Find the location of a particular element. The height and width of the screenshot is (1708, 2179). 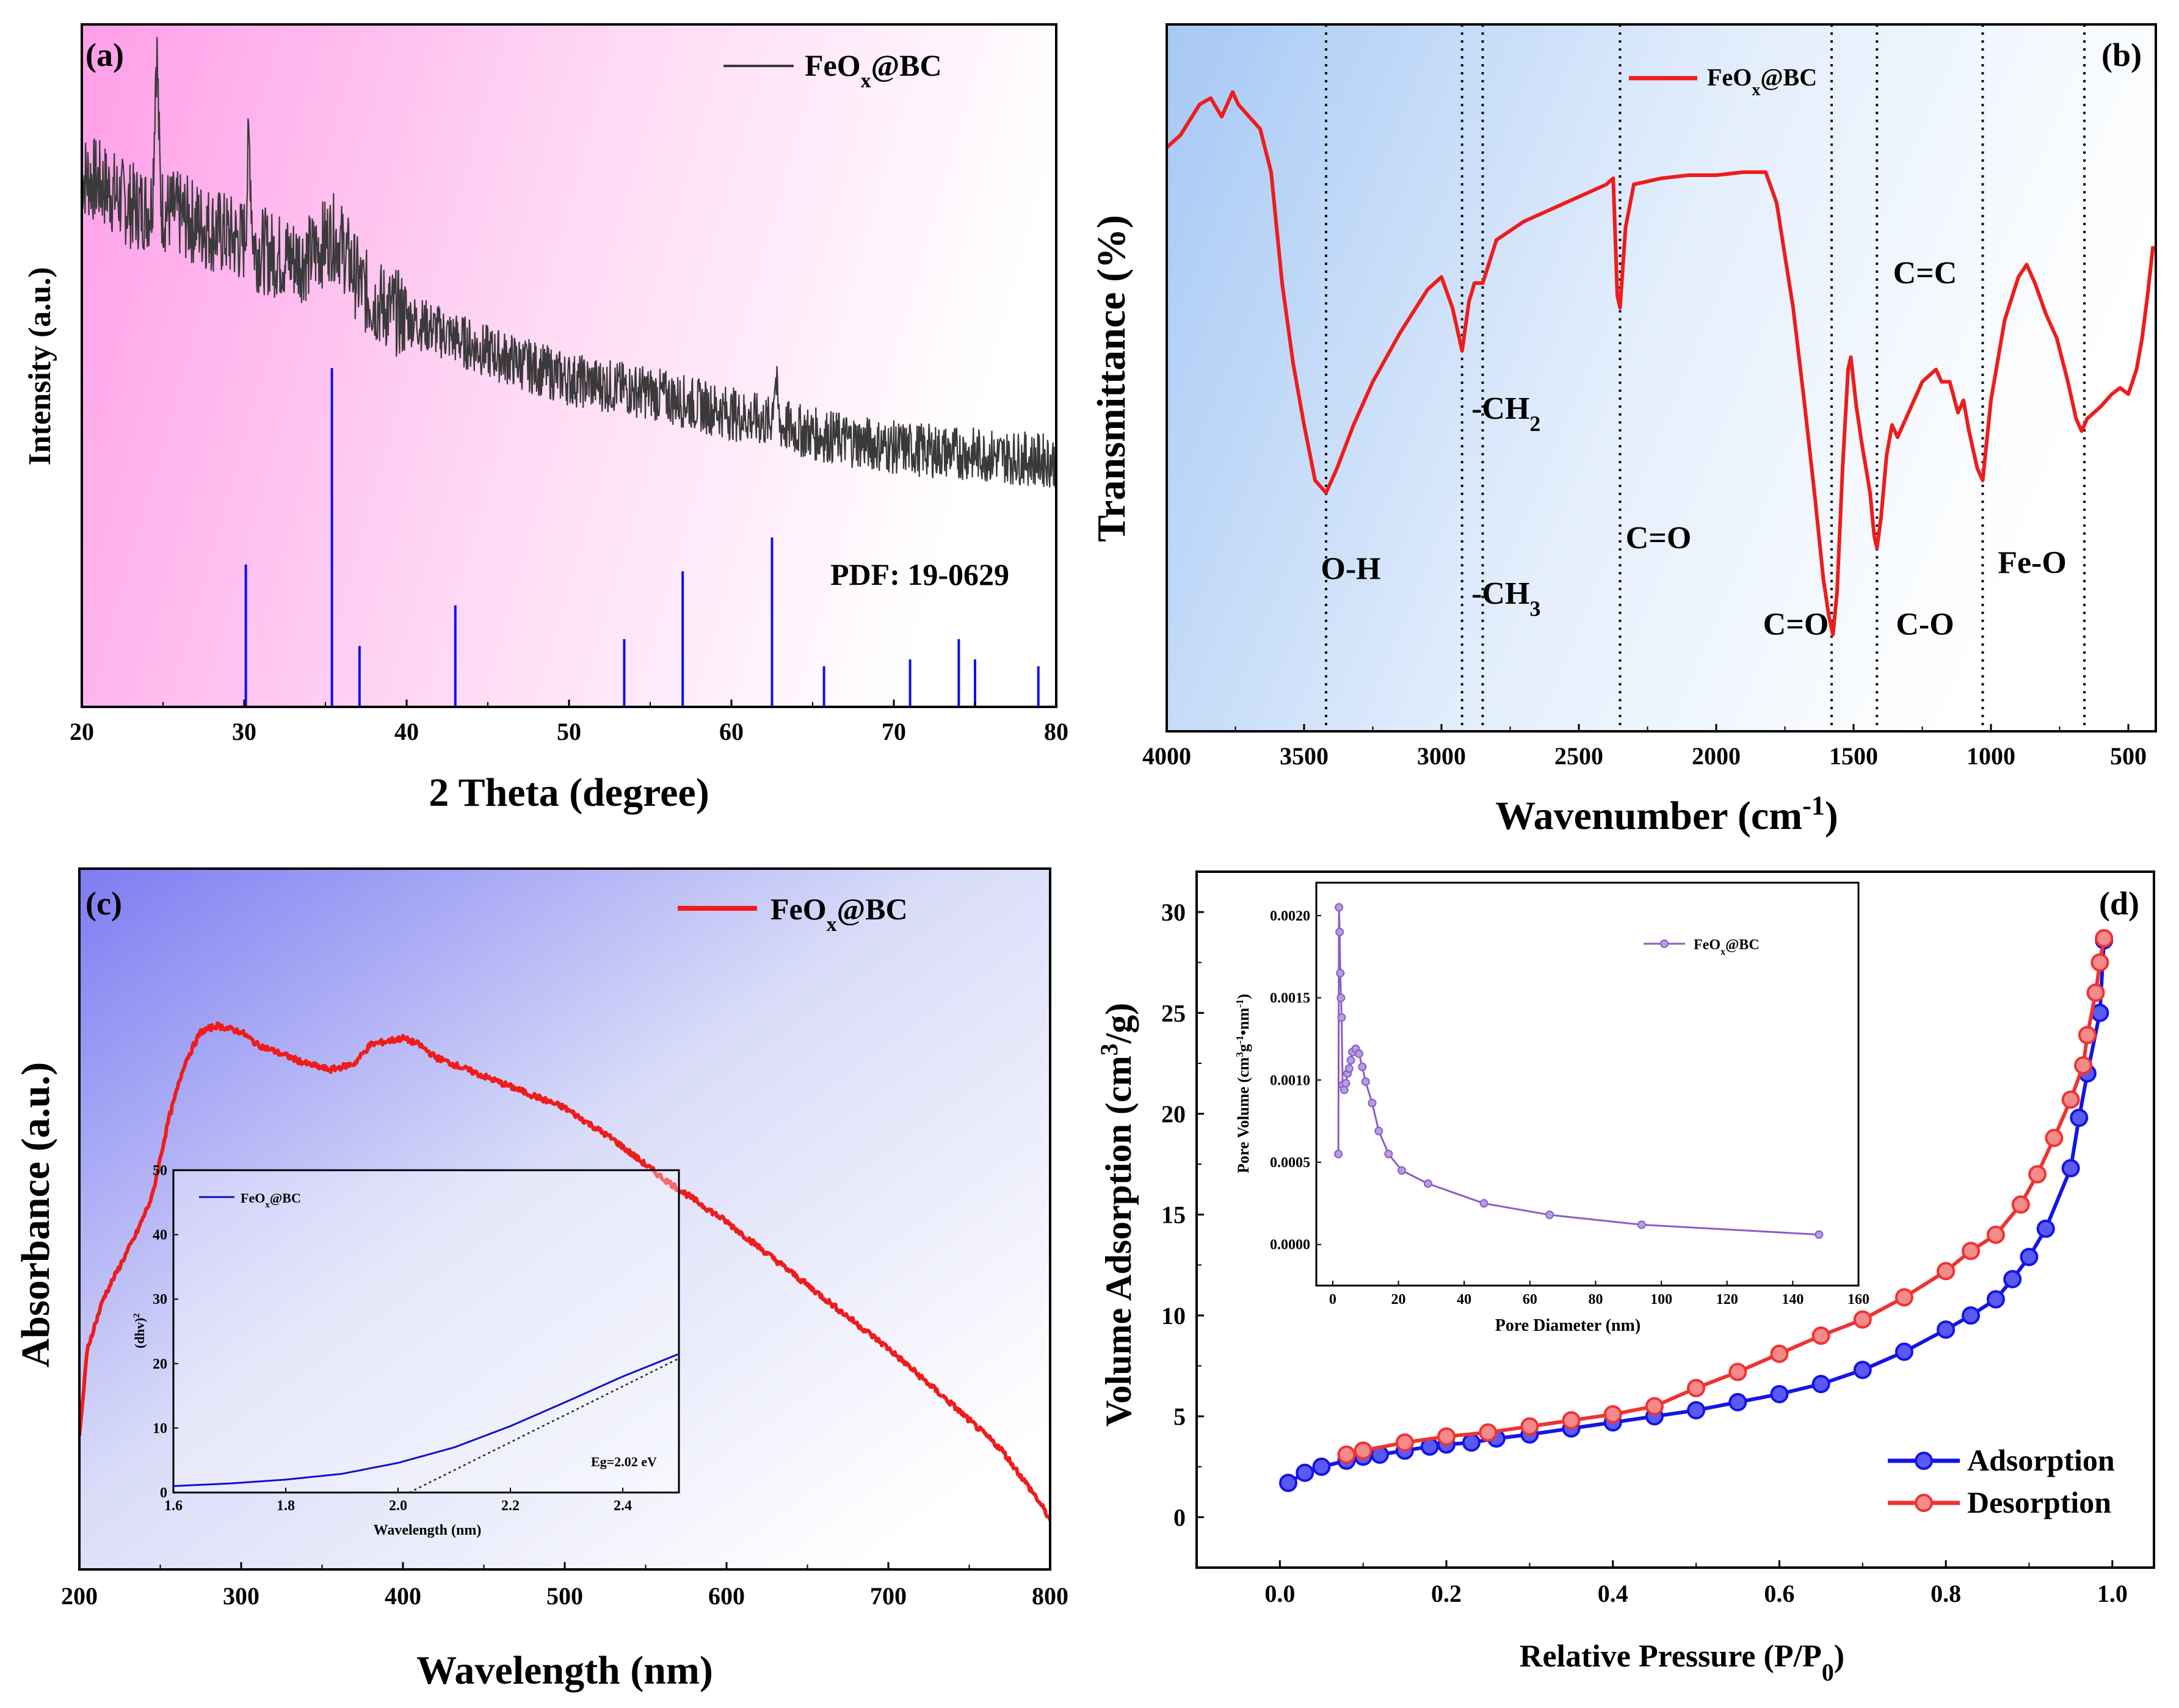

panel-a-reference-lines is located at coordinates (642, 537).